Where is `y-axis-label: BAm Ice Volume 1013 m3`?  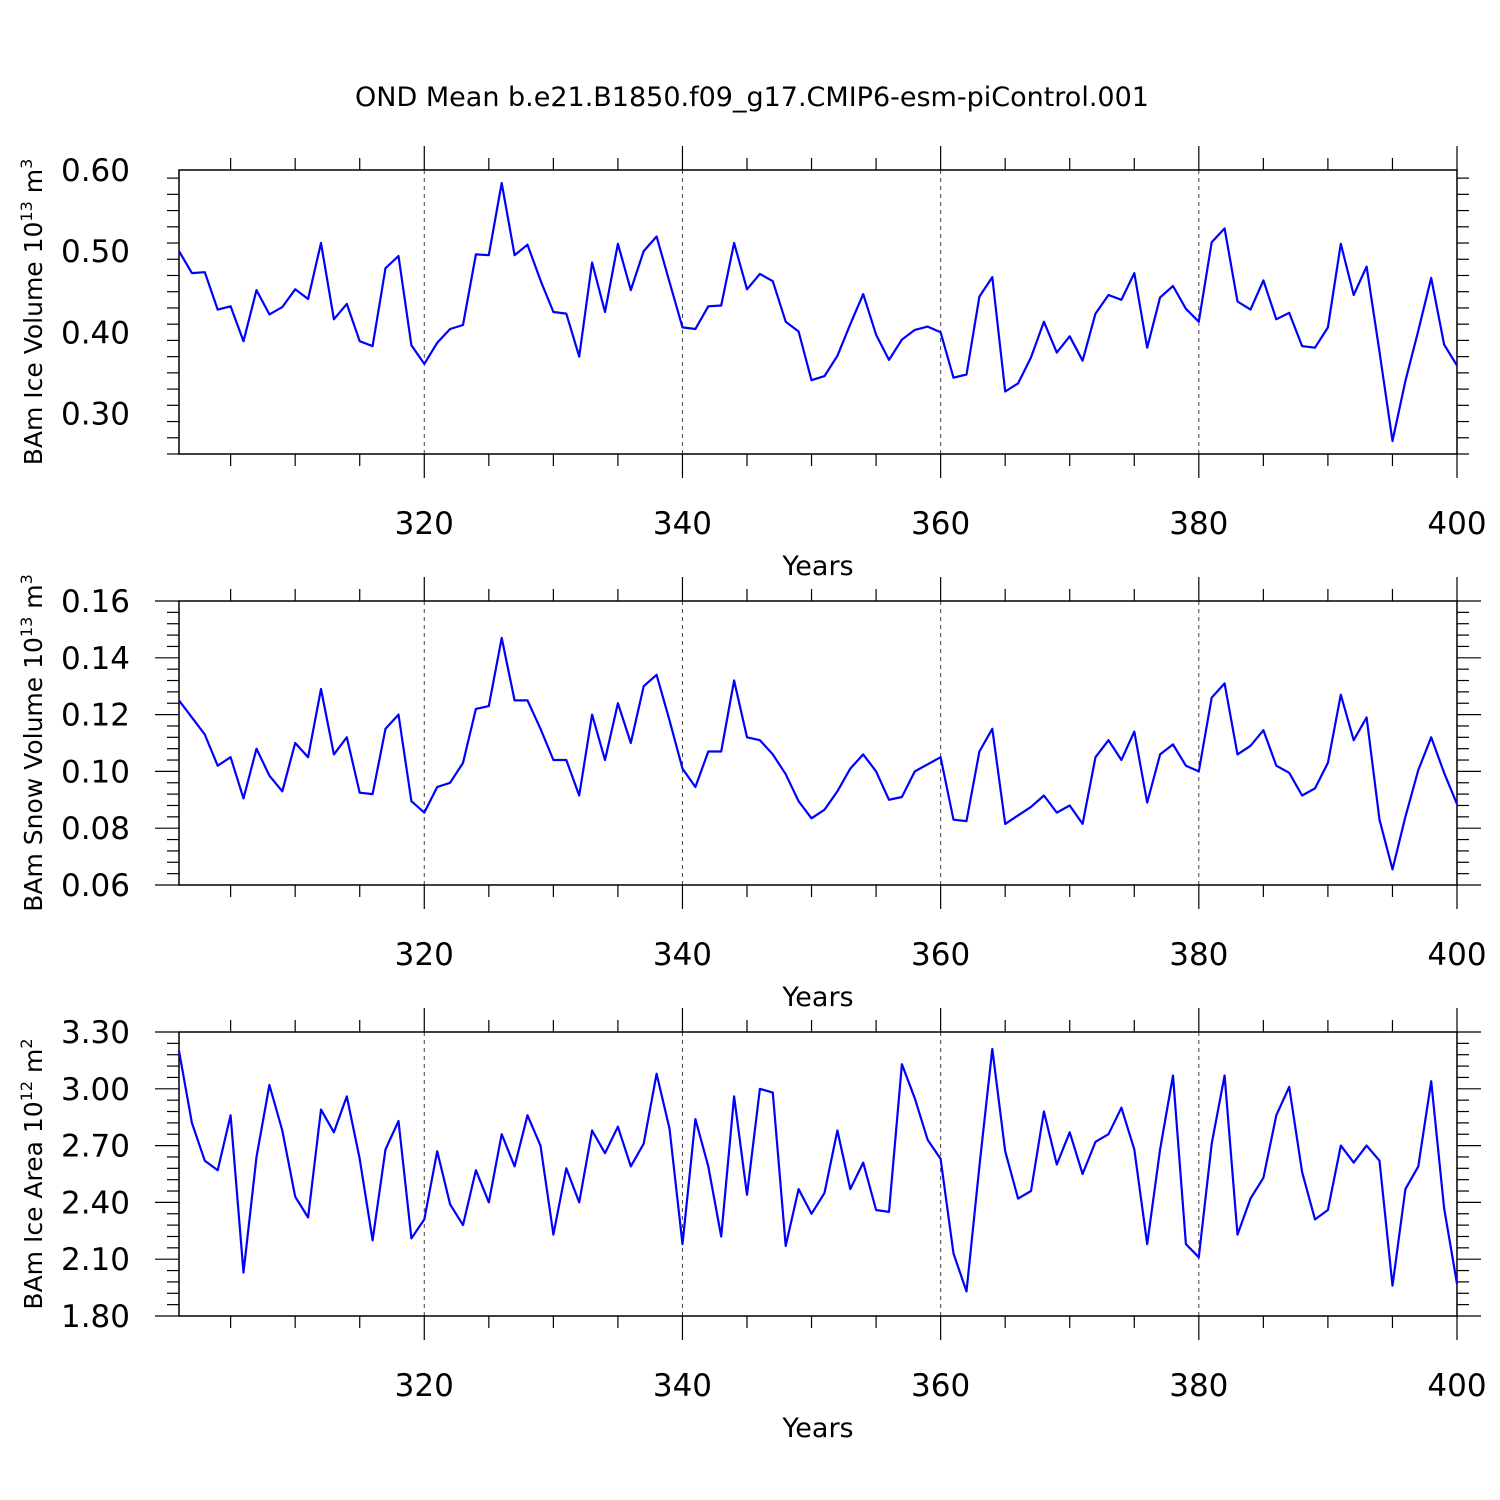
y-axis-label: BAm Ice Volume 1013 m3 is located at coordinates (32, 312).